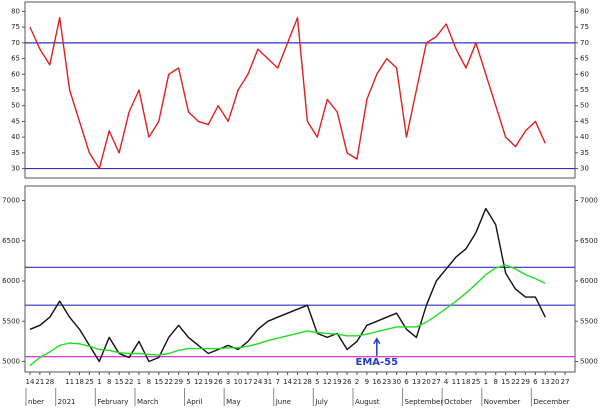  Describe the element at coordinates (589, 321) in the screenshot. I see `y-tick-label-right: 5500` at that location.